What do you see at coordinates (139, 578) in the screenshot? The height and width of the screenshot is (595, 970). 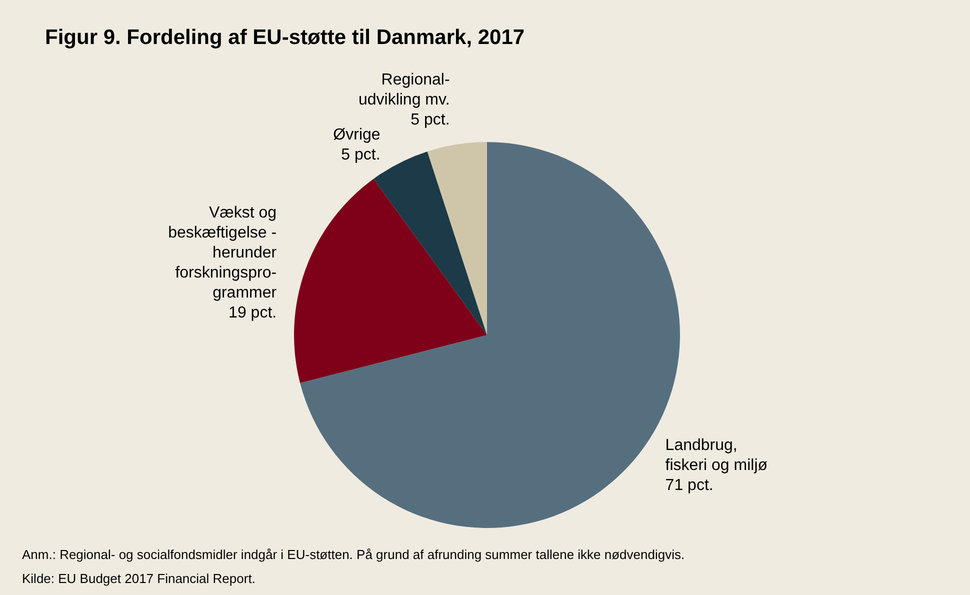 I see `text: Kilde: EU Budget 2017 Financial Report.` at bounding box center [139, 578].